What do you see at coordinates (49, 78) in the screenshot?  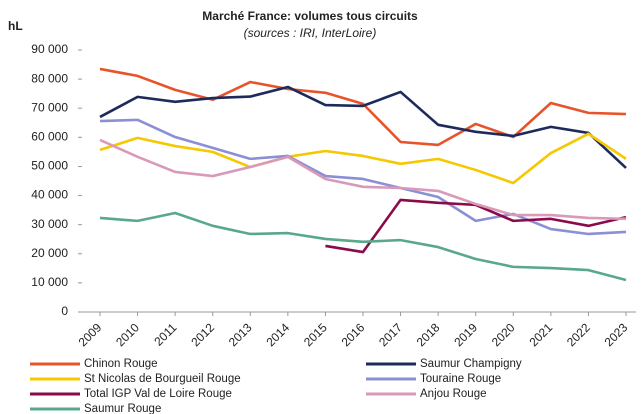 I see `y-tick-label: 80 000` at bounding box center [49, 78].